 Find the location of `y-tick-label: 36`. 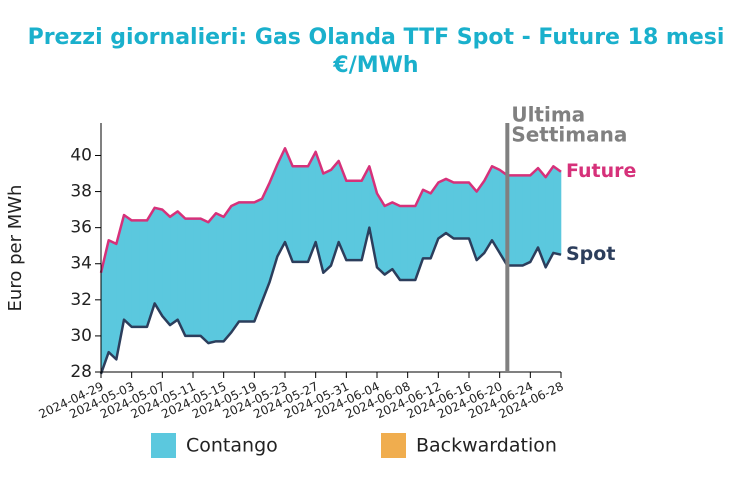

y-tick-label: 36 is located at coordinates (81, 228).